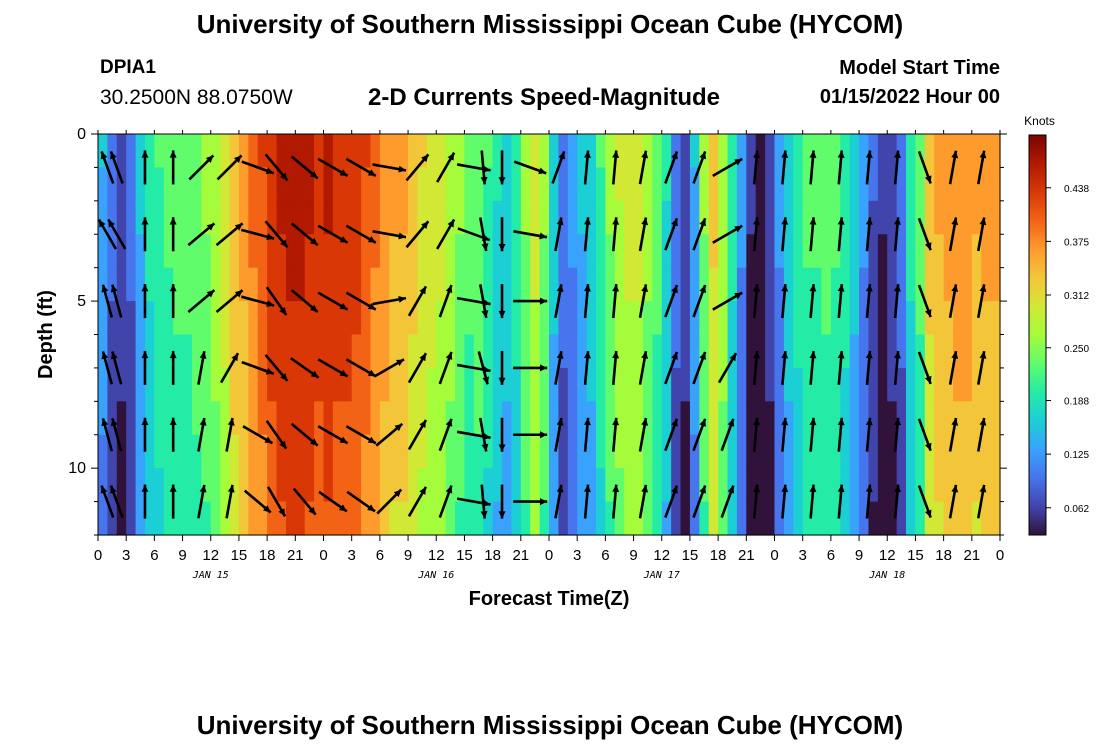 This screenshot has height=750, width=1100. What do you see at coordinates (661, 555) in the screenshot?
I see `x-tick-label: 12` at bounding box center [661, 555].